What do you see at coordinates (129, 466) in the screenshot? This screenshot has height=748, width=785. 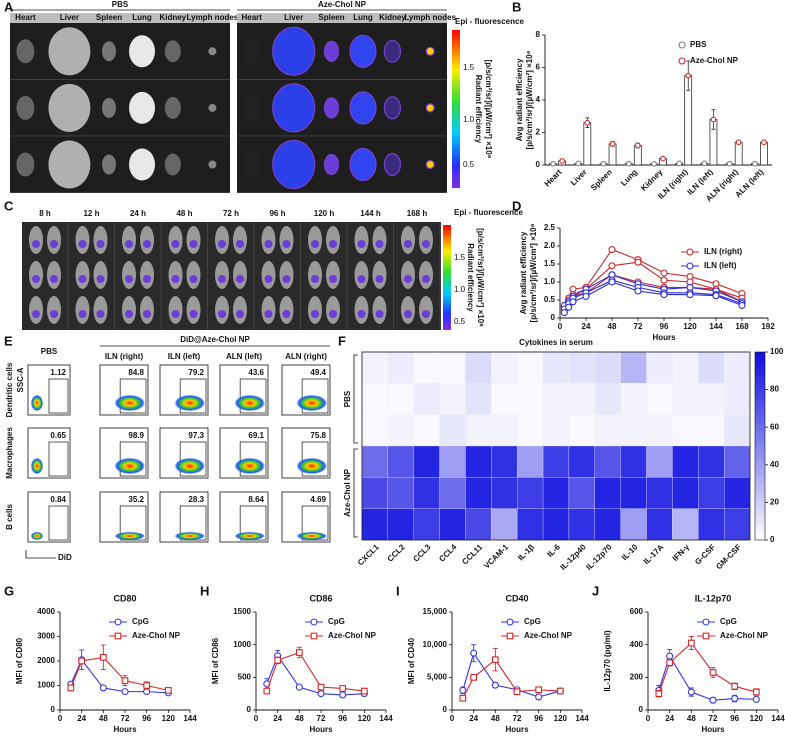 I see `flow-blob` at bounding box center [129, 466].